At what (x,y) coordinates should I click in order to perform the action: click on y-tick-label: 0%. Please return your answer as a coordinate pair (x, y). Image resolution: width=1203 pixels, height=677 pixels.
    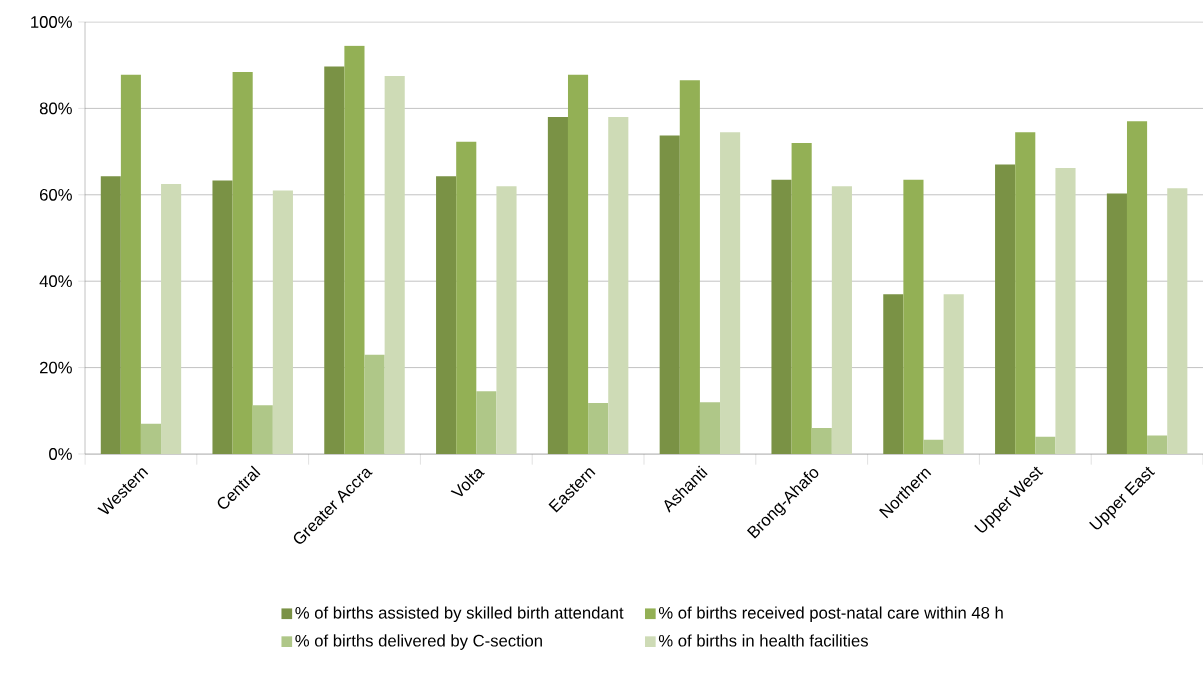
    Looking at the image, I should click on (60, 454).